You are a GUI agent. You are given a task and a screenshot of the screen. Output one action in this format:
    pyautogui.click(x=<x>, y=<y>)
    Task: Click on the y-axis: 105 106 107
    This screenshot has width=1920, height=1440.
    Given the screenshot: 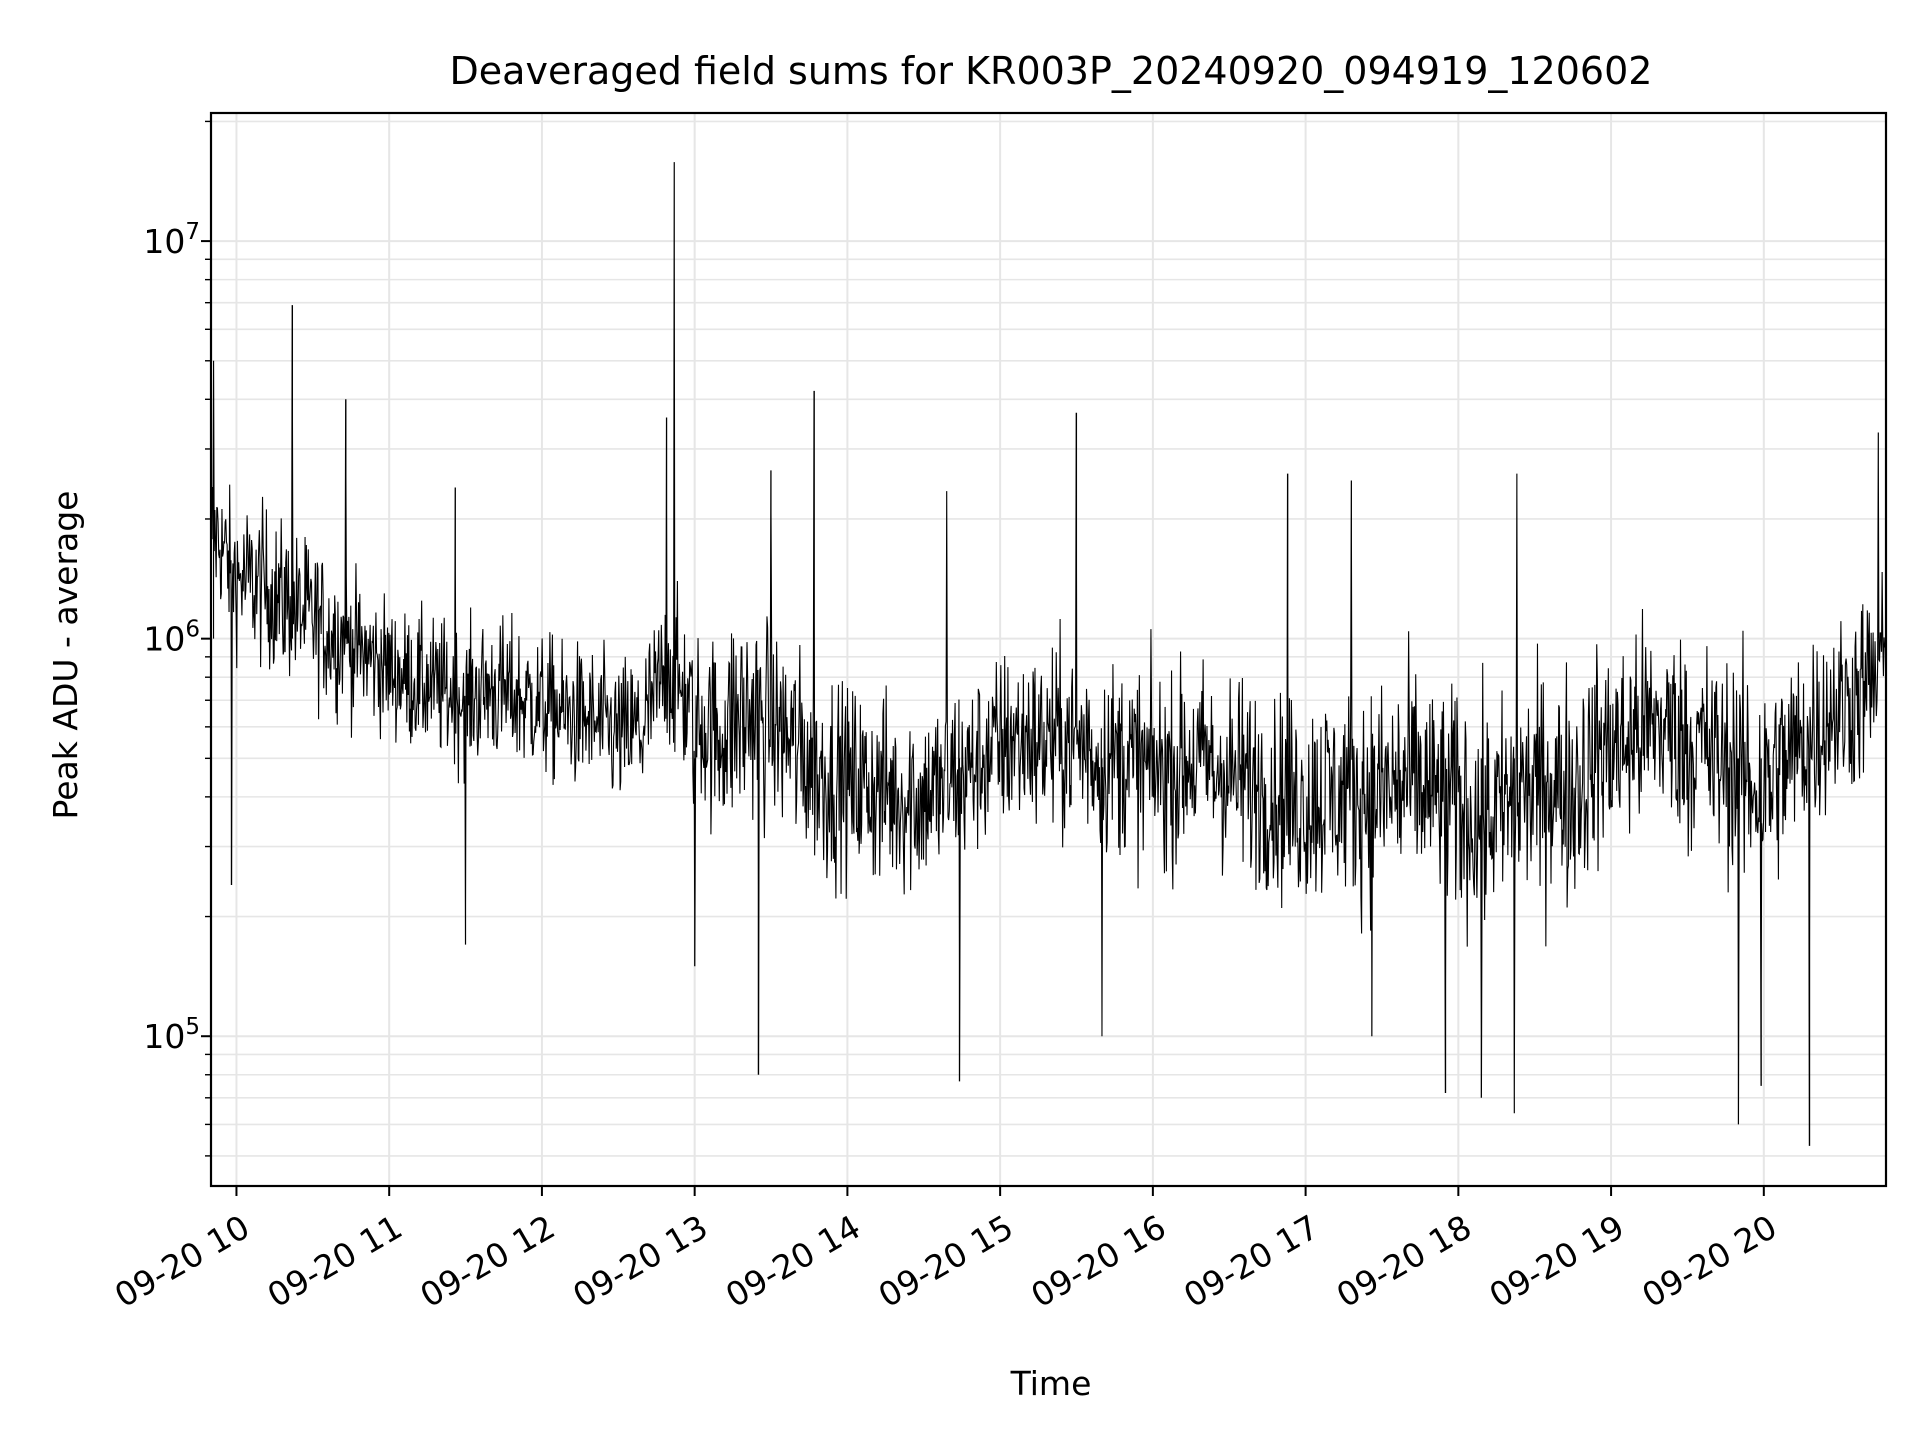 What is the action you would take?
    pyautogui.click(x=177, y=638)
    